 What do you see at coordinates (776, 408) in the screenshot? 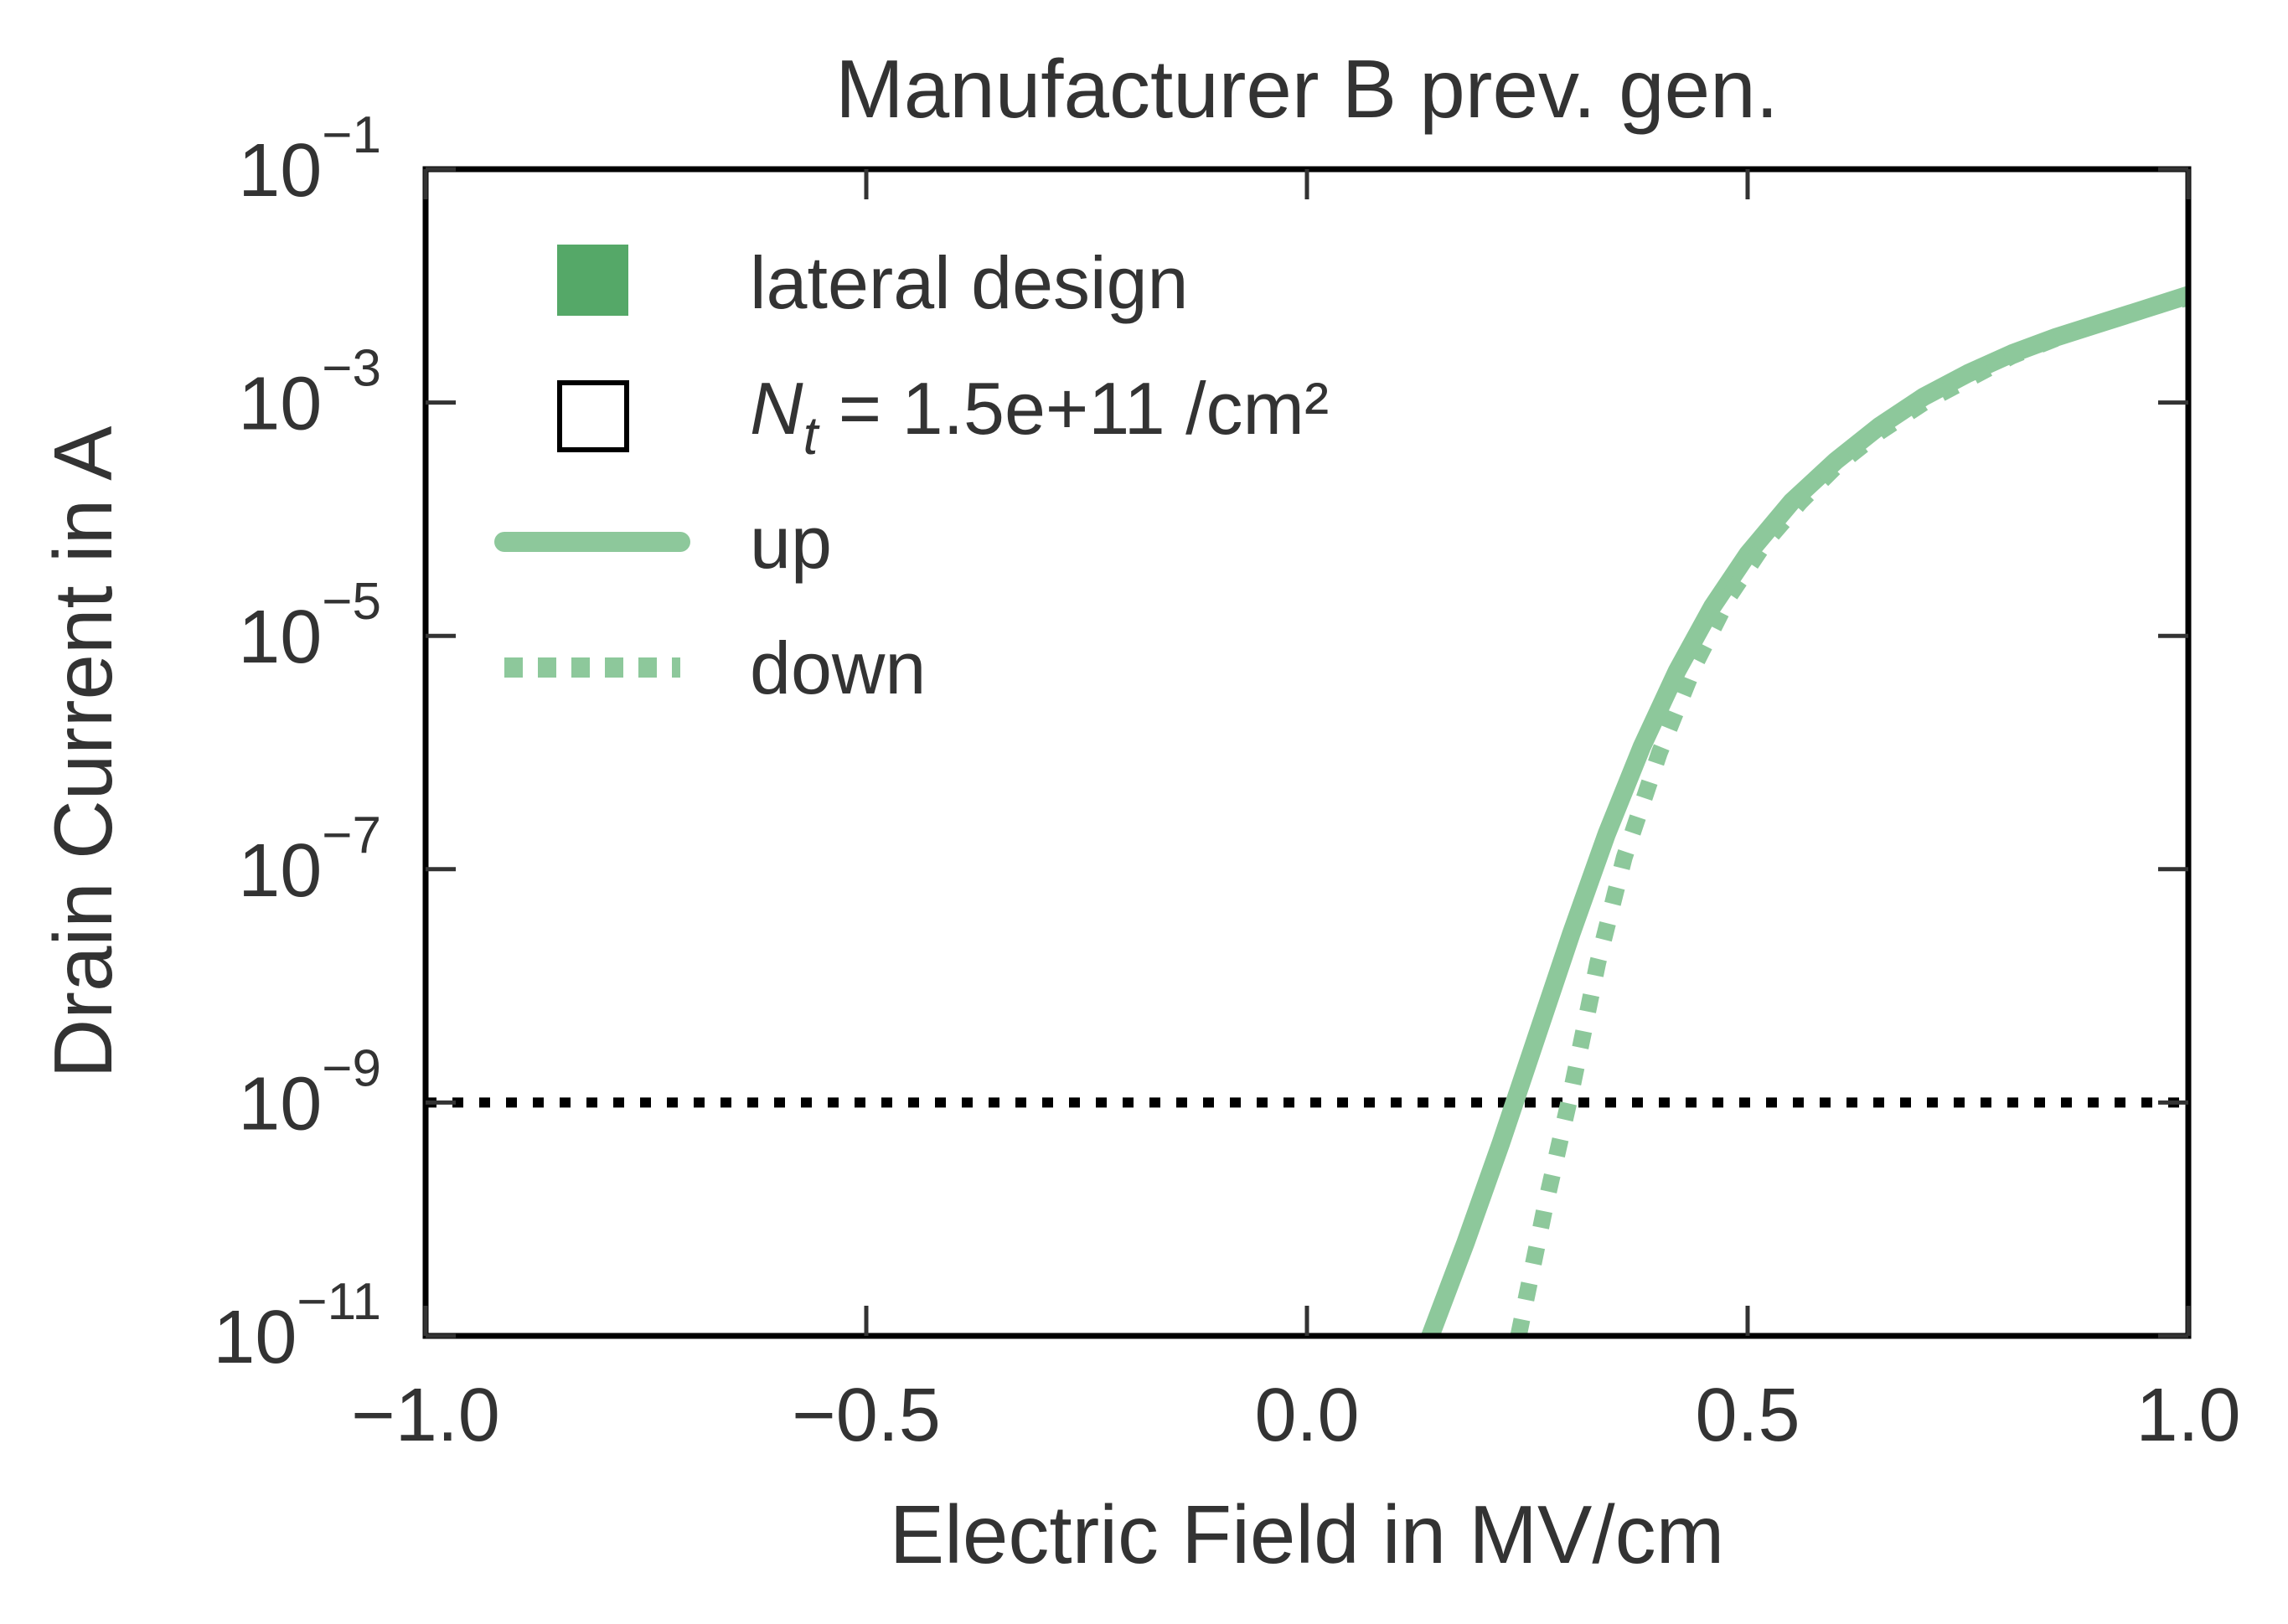
I see `legend-label-nt-main: N` at bounding box center [776, 408].